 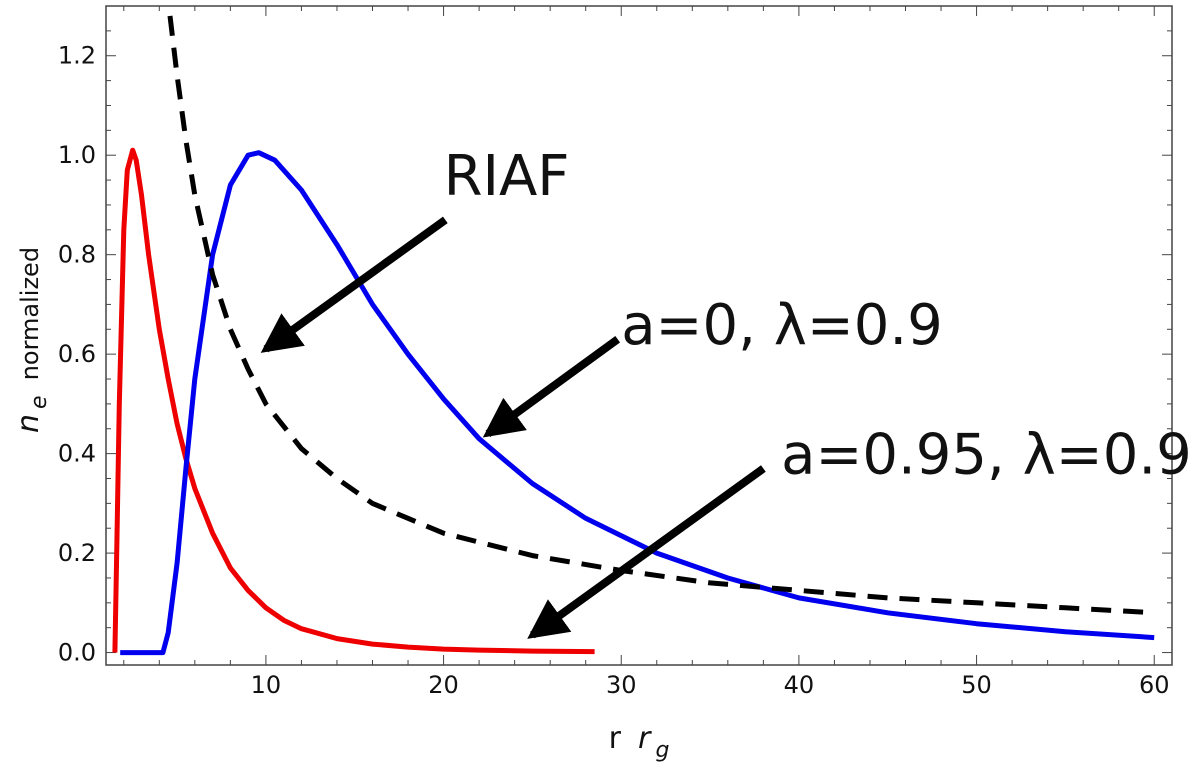 What do you see at coordinates (77, 155) in the screenshot?
I see `y-tick-label: 1.0` at bounding box center [77, 155].